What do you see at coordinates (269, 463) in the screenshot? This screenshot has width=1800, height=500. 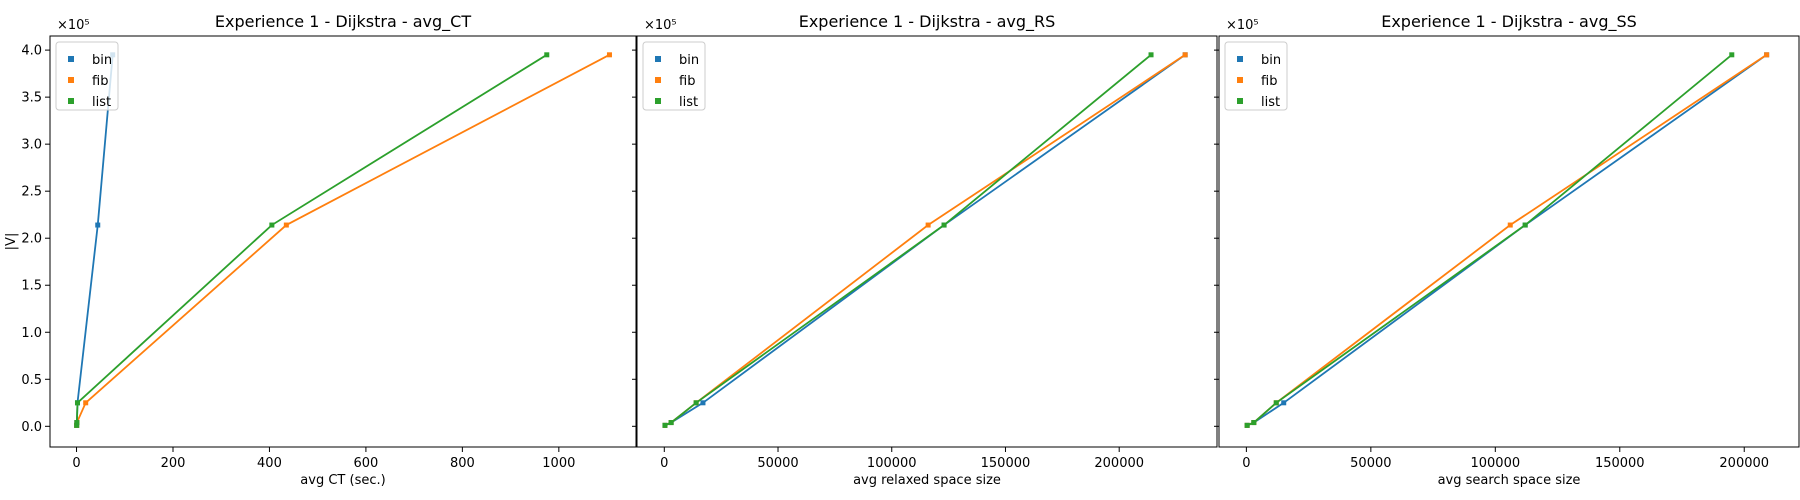 I see `x-tick-label: 400` at bounding box center [269, 463].